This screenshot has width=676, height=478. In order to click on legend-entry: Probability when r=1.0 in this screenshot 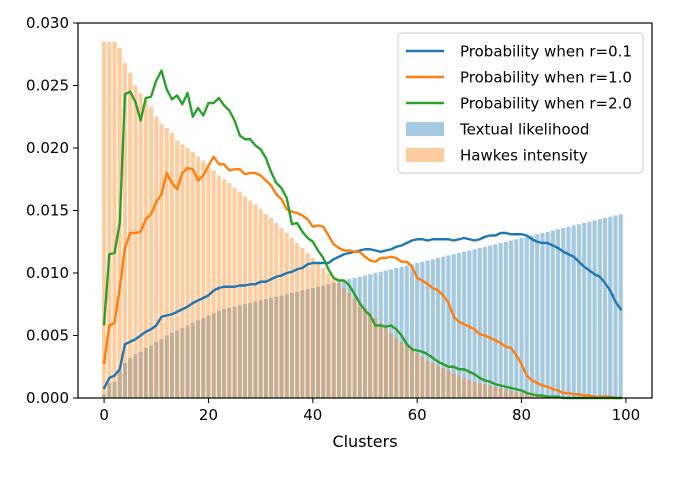, I will do `click(519, 78)`.